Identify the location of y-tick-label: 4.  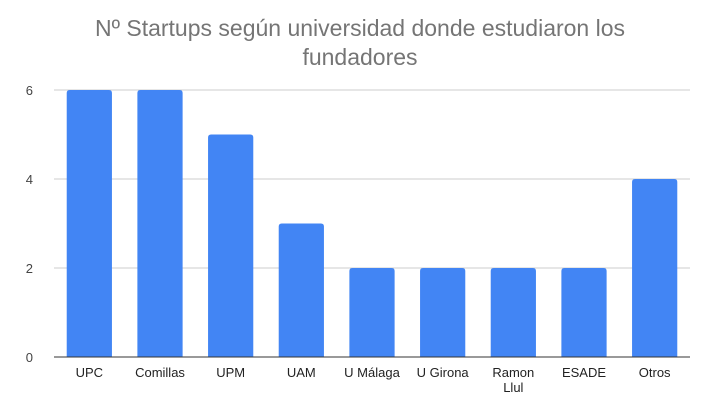
(29, 179).